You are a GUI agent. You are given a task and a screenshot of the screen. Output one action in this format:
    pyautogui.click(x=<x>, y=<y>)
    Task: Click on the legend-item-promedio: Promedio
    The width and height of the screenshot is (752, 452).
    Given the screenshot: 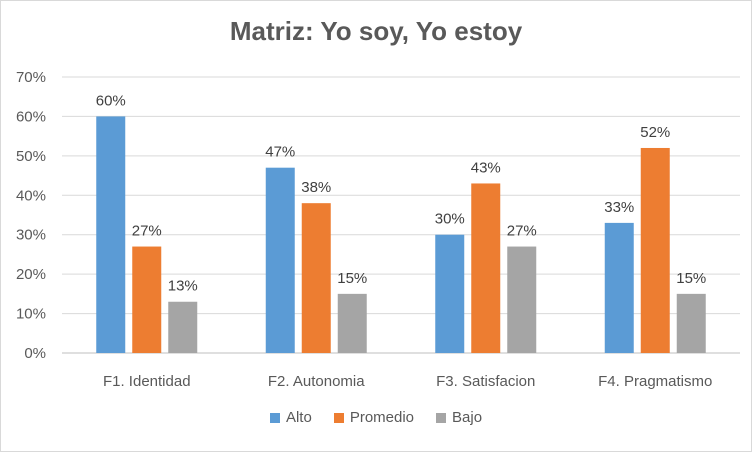 What is the action you would take?
    pyautogui.click(x=374, y=417)
    